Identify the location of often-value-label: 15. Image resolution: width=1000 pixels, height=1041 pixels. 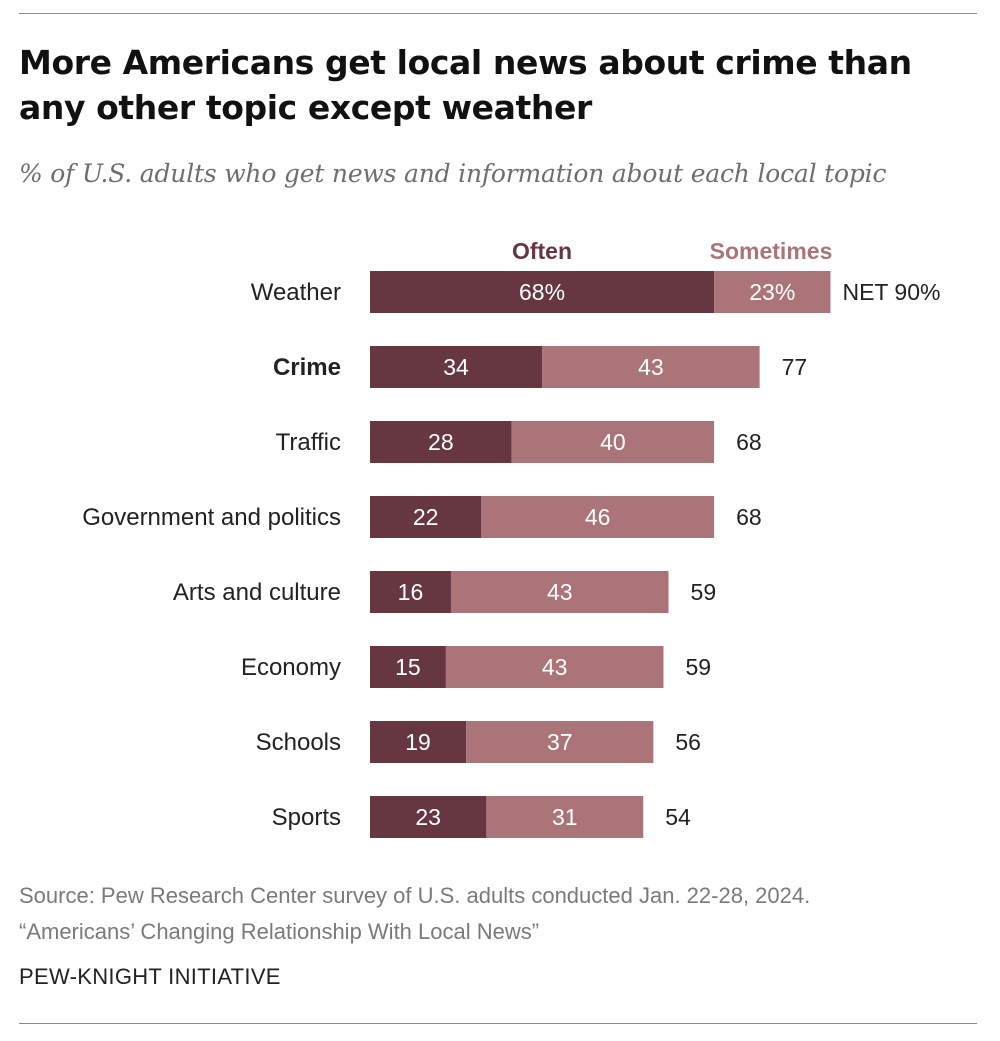
(408, 667).